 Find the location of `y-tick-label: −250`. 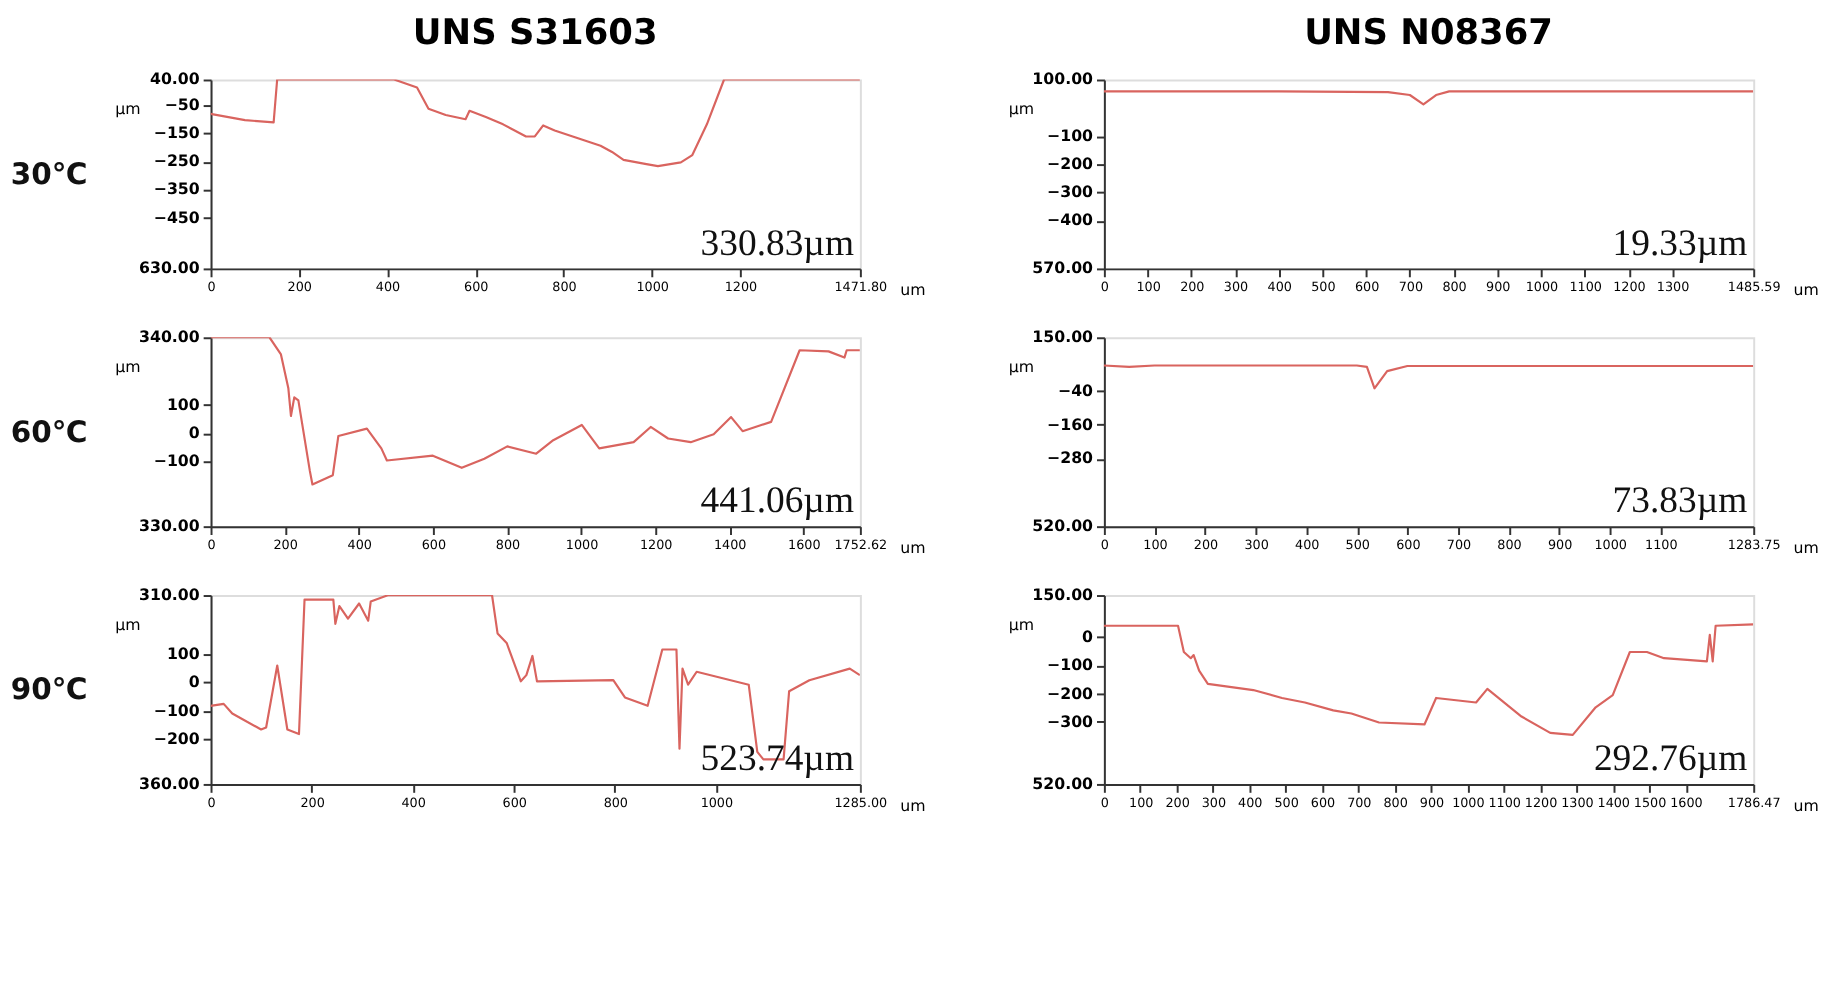

y-tick-label: −250 is located at coordinates (177, 161).